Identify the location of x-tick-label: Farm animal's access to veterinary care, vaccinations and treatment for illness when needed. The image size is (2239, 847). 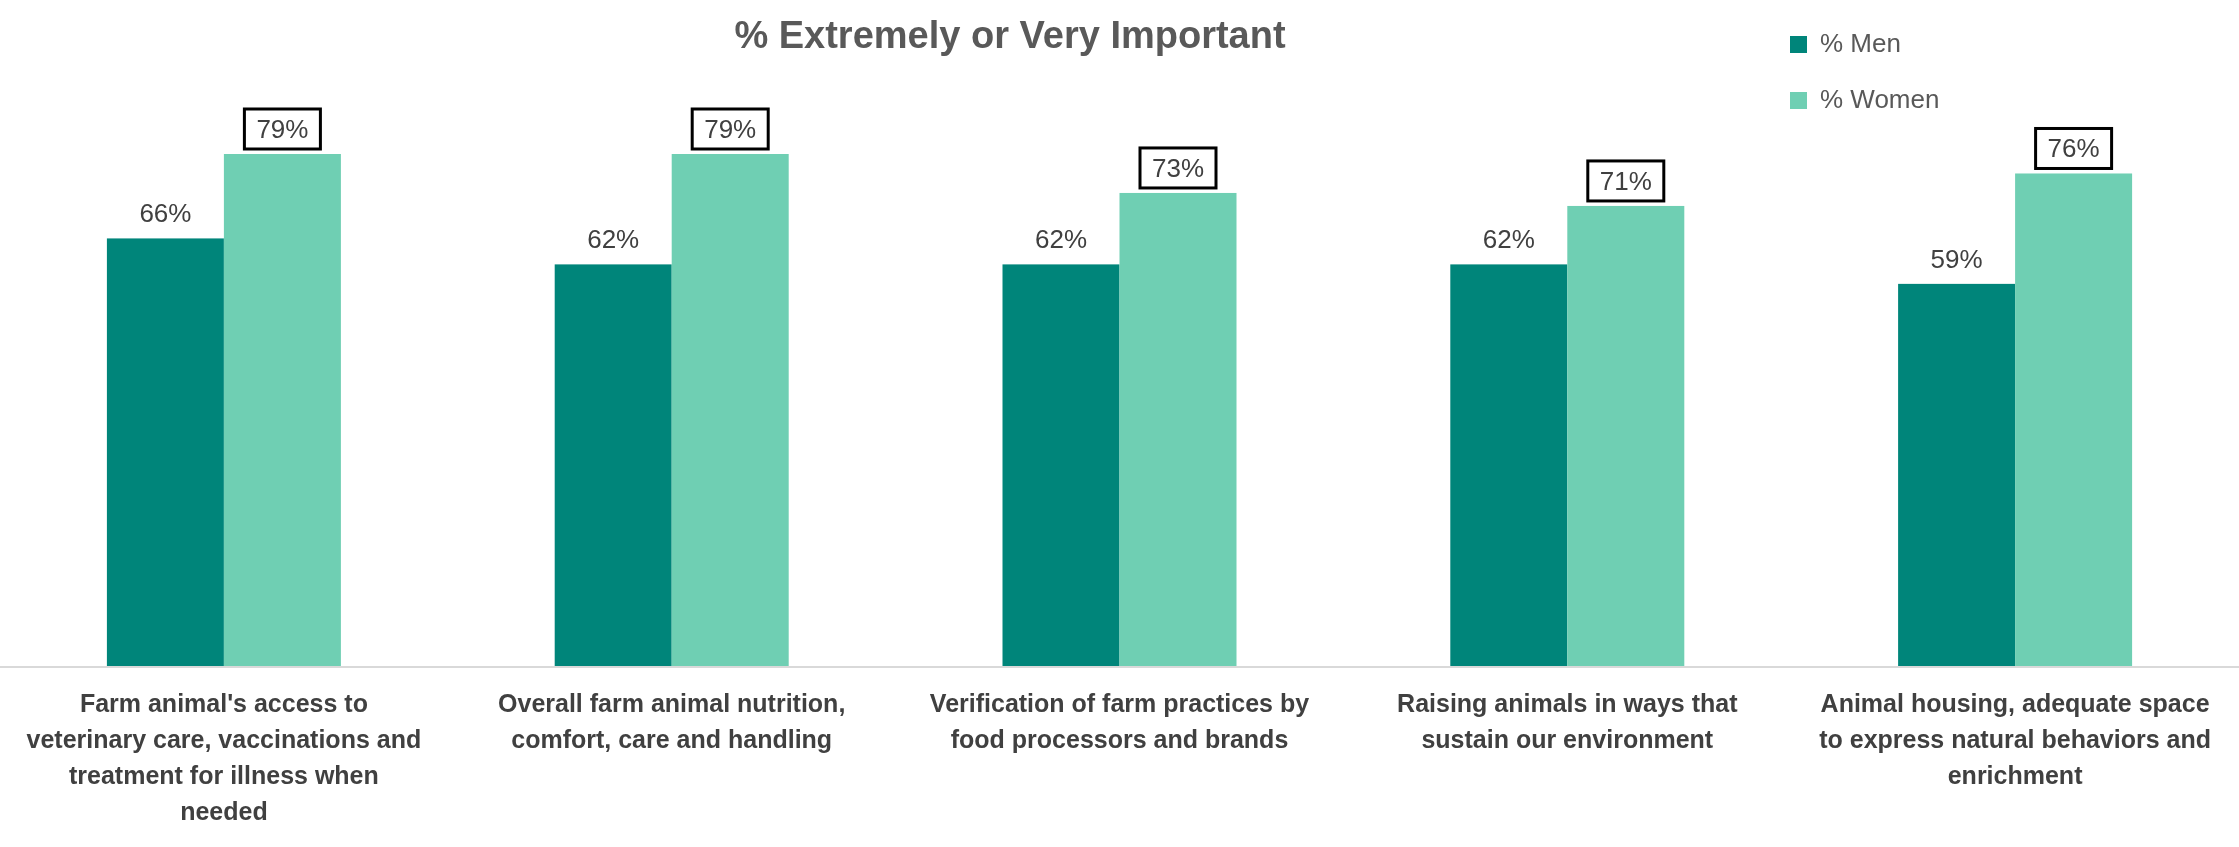
(224, 757).